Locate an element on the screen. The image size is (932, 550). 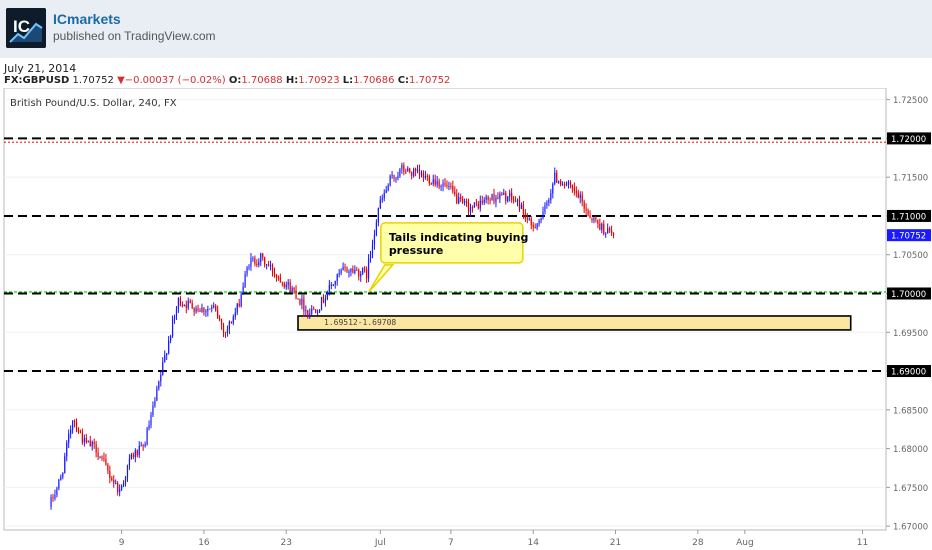
callout-pointer is located at coordinates (381, 278).